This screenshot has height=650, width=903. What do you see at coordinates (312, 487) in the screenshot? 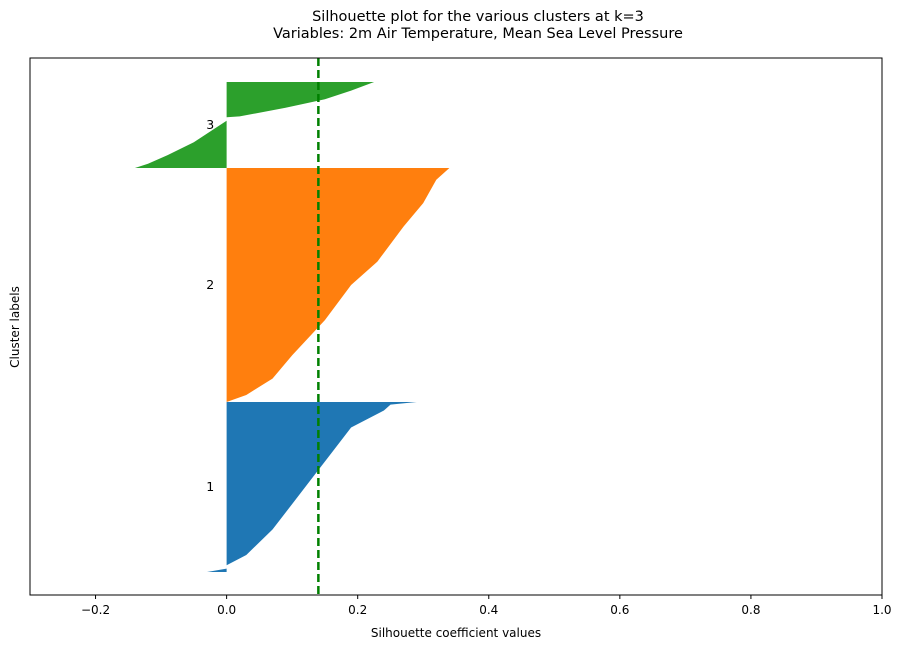
I see `cluster-1-silhouette` at bounding box center [312, 487].